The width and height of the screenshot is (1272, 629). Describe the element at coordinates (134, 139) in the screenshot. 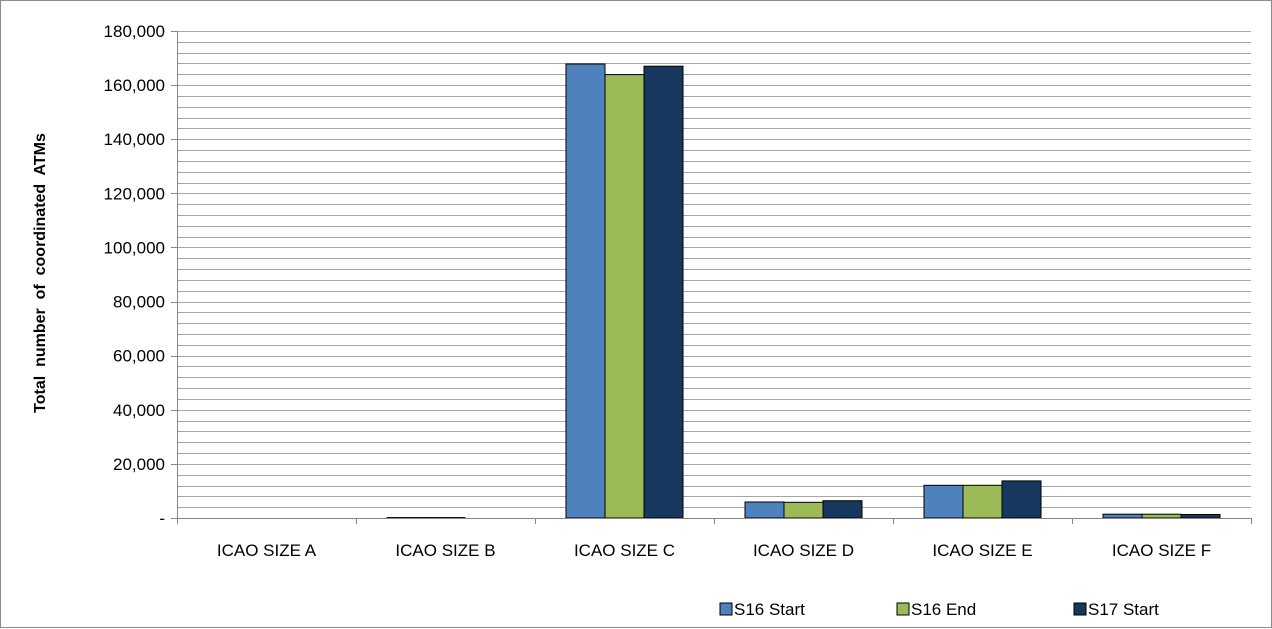

I see `y-tick-label: 140,000` at that location.